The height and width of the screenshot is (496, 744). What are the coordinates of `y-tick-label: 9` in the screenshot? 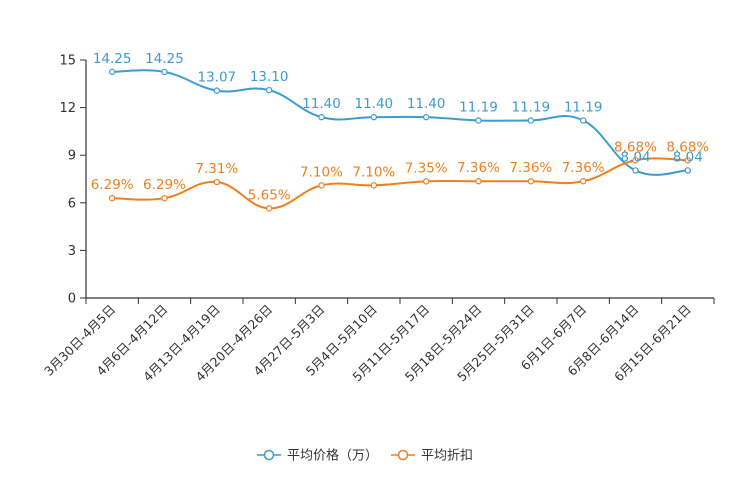 It's located at (72, 156).